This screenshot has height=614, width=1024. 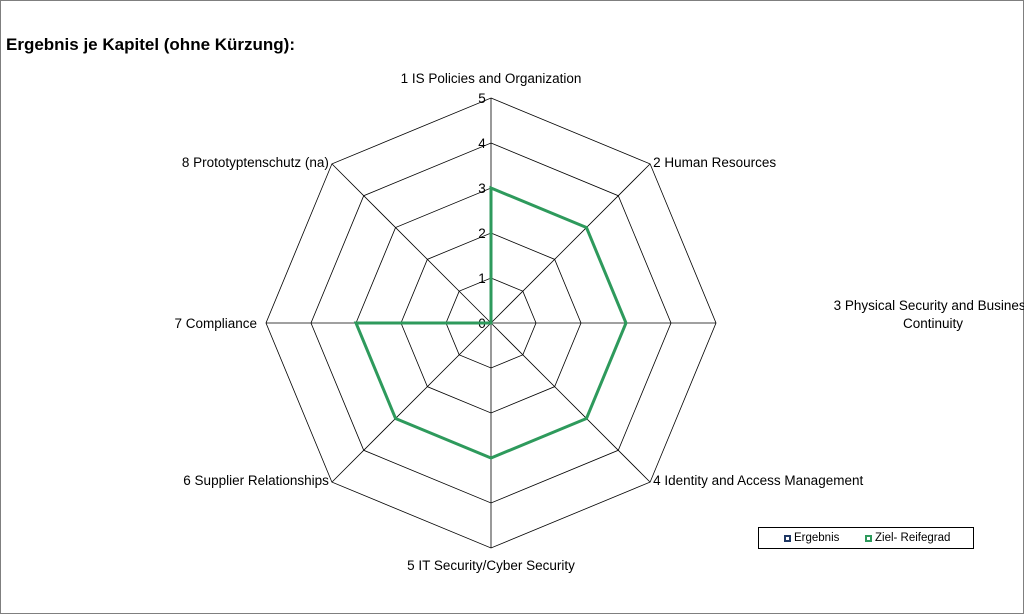 What do you see at coordinates (482, 98) in the screenshot?
I see `tick-label-5: 5` at bounding box center [482, 98].